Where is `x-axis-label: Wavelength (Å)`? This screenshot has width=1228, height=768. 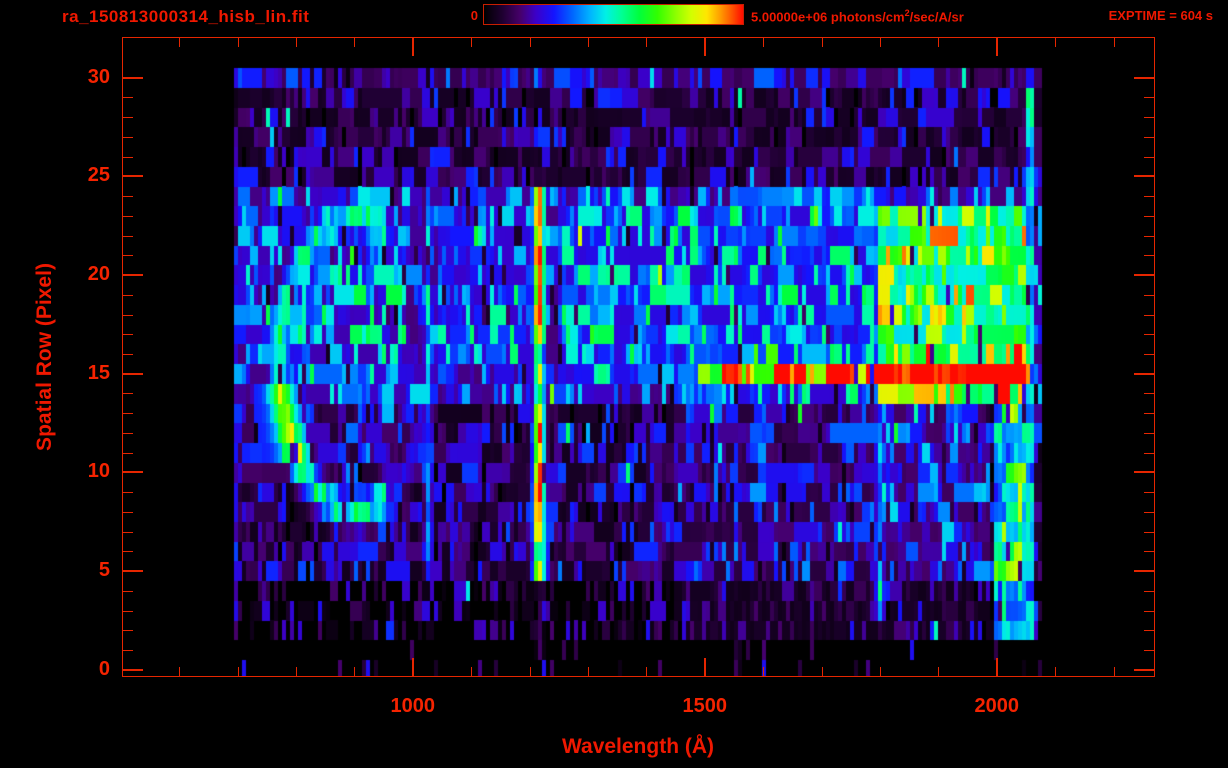 x-axis-label: Wavelength (Å) is located at coordinates (638, 746).